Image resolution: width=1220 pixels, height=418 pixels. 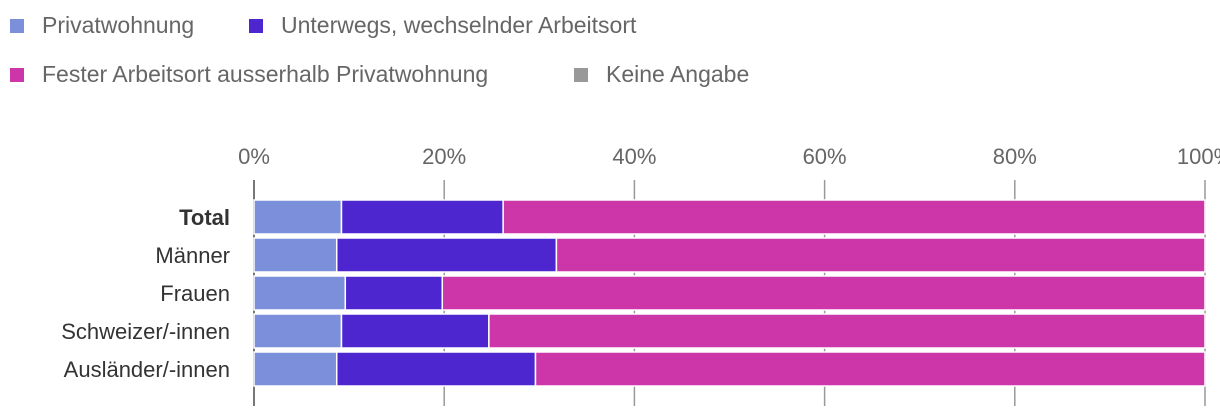 I want to click on x-tick-label: 80%, so click(x=1015, y=156).